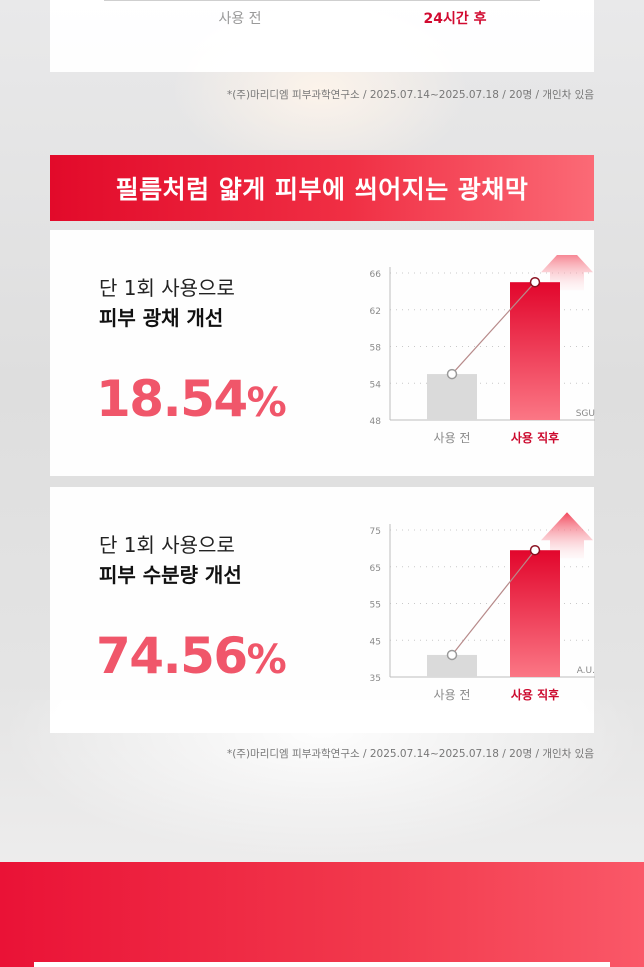  Describe the element at coordinates (170, 575) in the screenshot. I see `metric-title: 피부 수분량 개선` at that location.